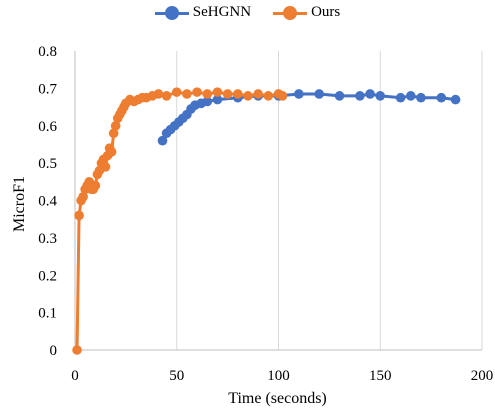 The height and width of the screenshot is (413, 495). Describe the element at coordinates (47, 202) in the screenshot. I see `y-tick-label: 0.4` at that location.